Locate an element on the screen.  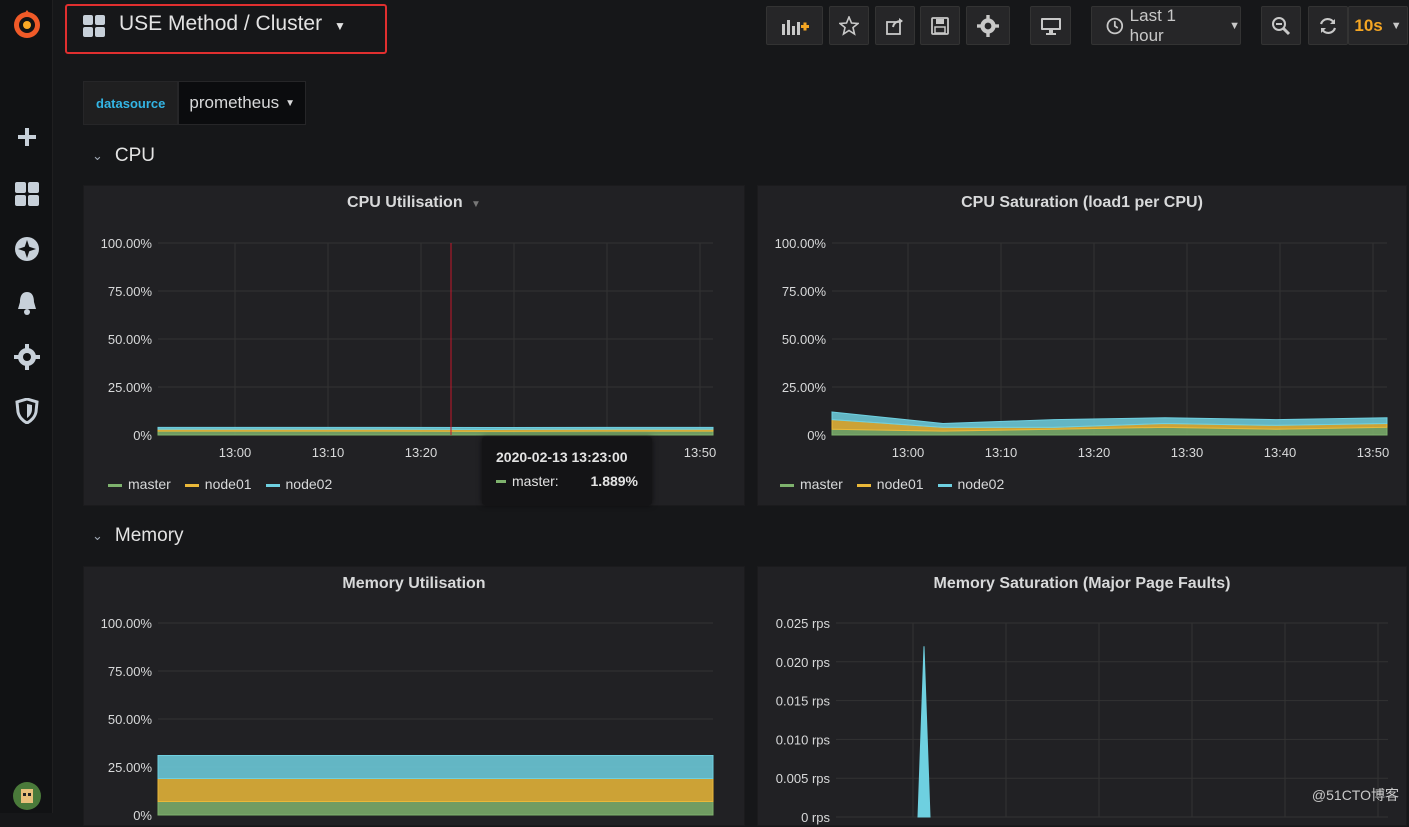
y-tick-label: 0 rps is located at coordinates (815, 817).